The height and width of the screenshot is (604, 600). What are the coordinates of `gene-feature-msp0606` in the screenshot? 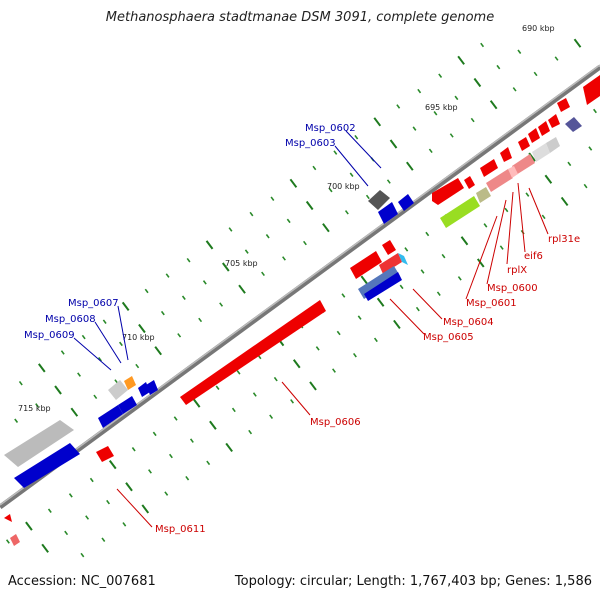 It's located at (253, 352).